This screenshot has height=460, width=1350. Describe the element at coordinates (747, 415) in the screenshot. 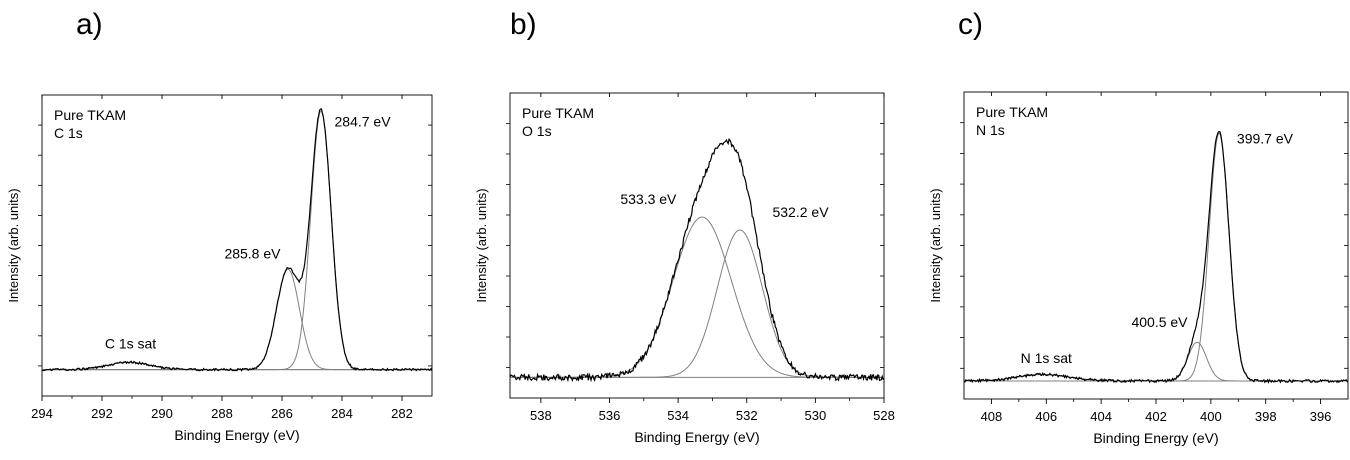

I see `x-tick-label: 532` at that location.